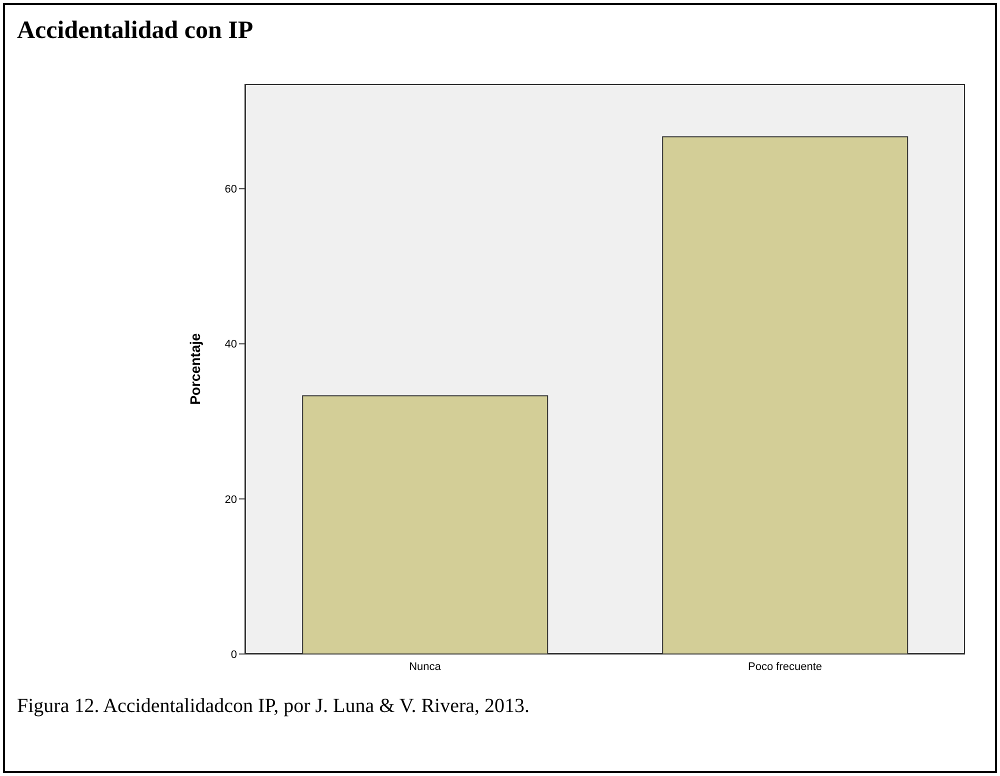 The width and height of the screenshot is (1000, 776). Describe the element at coordinates (135, 31) in the screenshot. I see `chart-title: Accidentalidad con IP` at that location.